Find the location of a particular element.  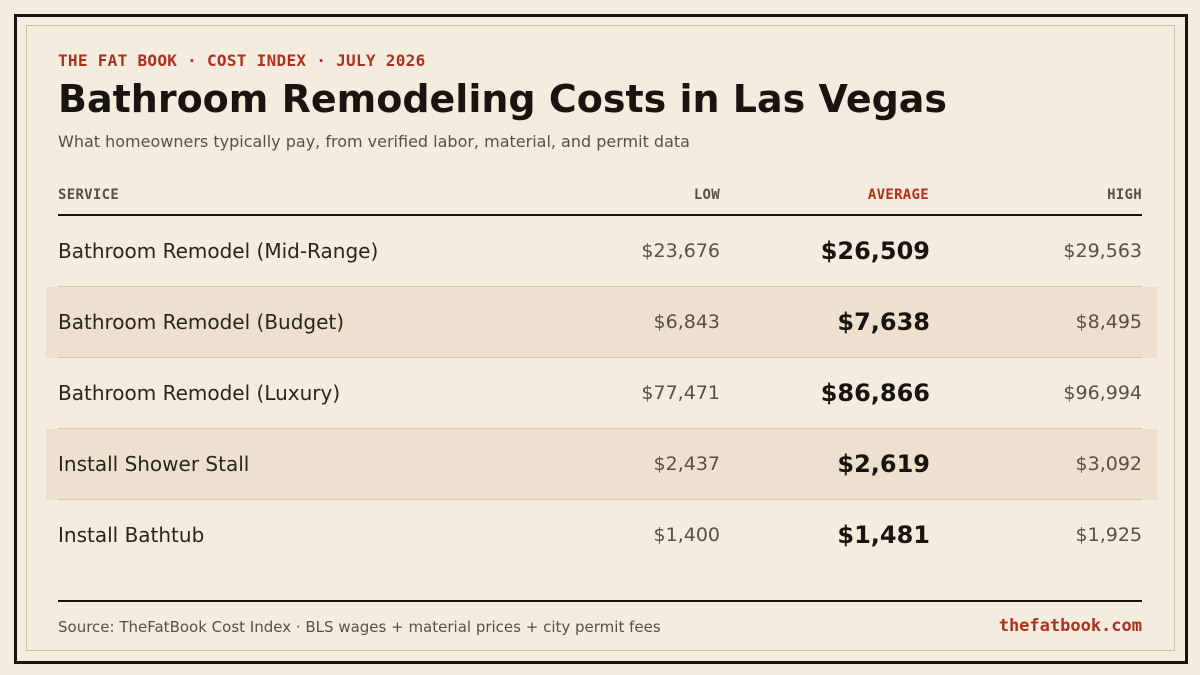

low-cost: $77,471 is located at coordinates (680, 393).